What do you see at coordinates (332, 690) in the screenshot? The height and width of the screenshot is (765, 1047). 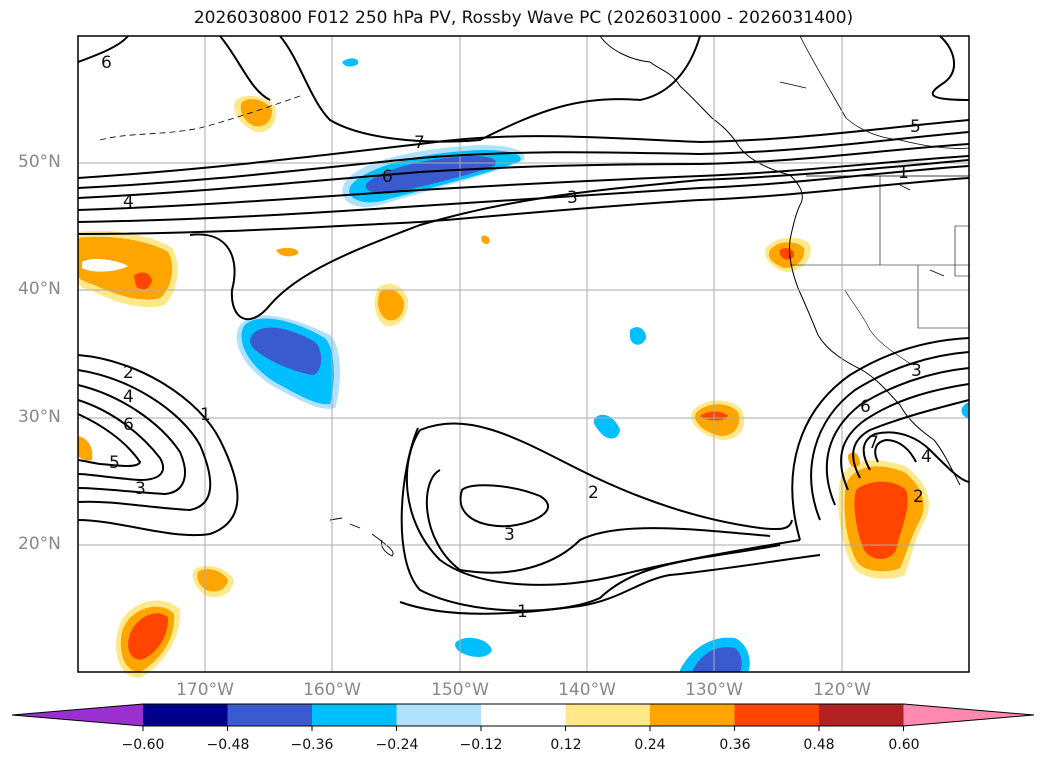 I see `lon-label: 160°W` at bounding box center [332, 690].